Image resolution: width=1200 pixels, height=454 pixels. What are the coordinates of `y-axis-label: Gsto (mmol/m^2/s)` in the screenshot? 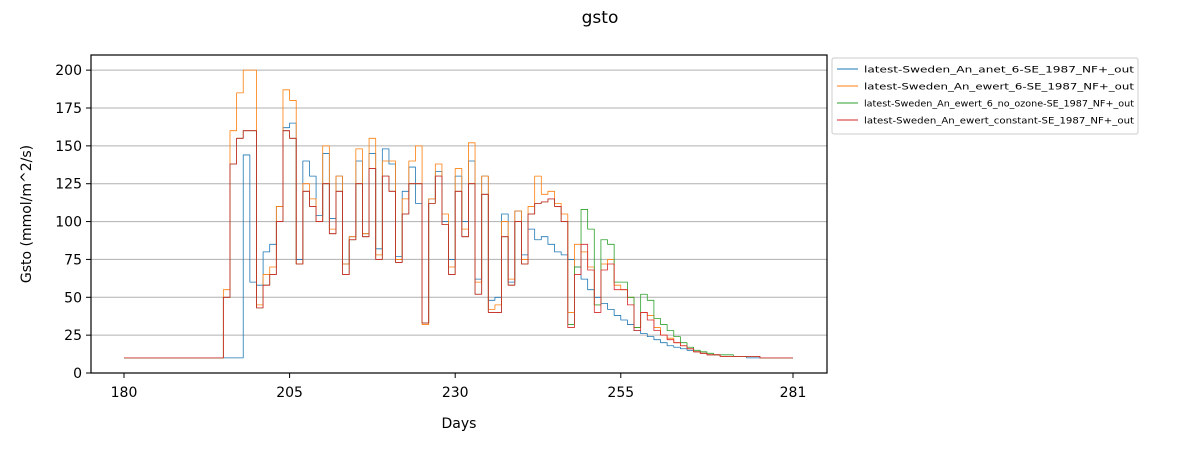 It's located at (27, 214).